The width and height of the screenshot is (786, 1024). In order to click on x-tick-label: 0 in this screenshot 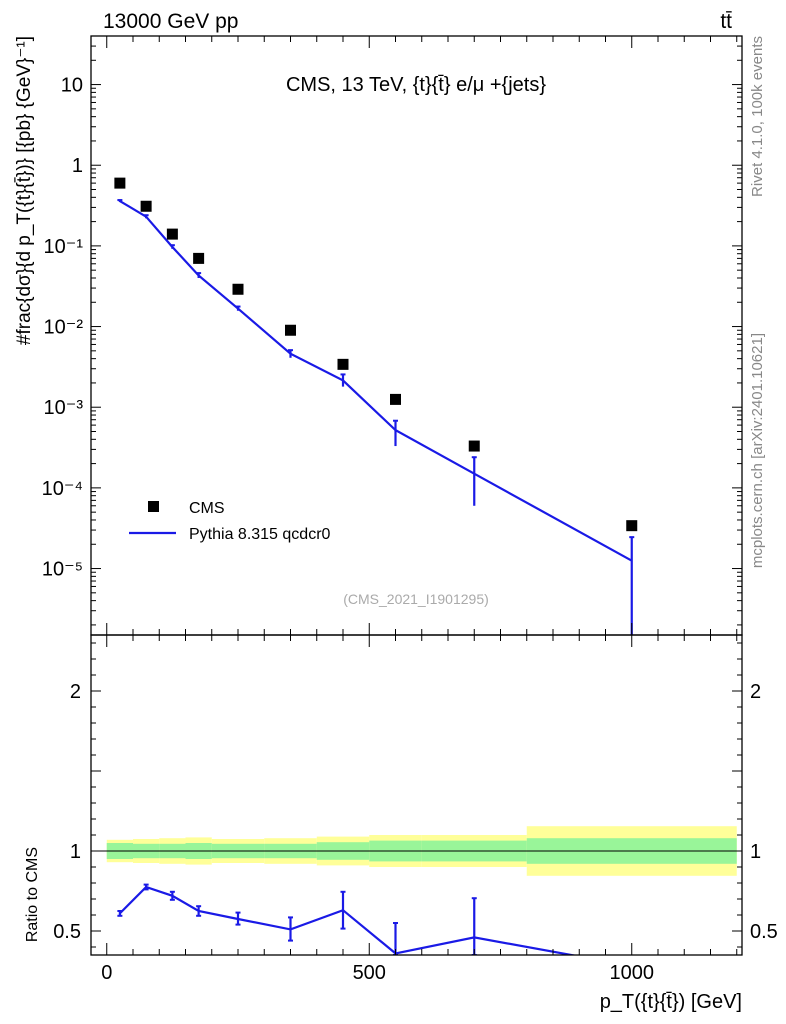, I will do `click(106, 973)`.